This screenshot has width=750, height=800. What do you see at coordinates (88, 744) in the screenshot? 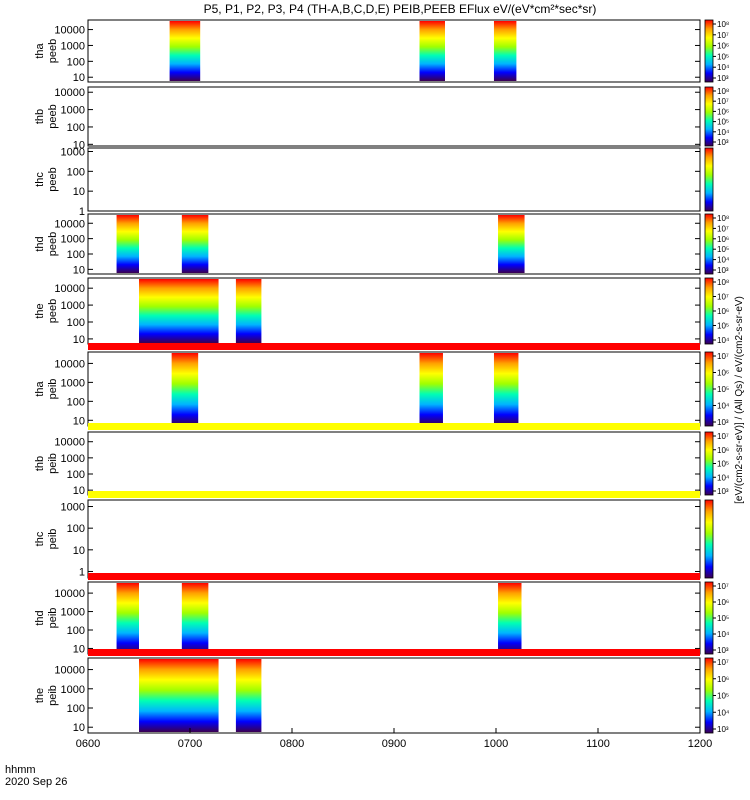
I see `x-tick-label: 0600` at bounding box center [88, 744].